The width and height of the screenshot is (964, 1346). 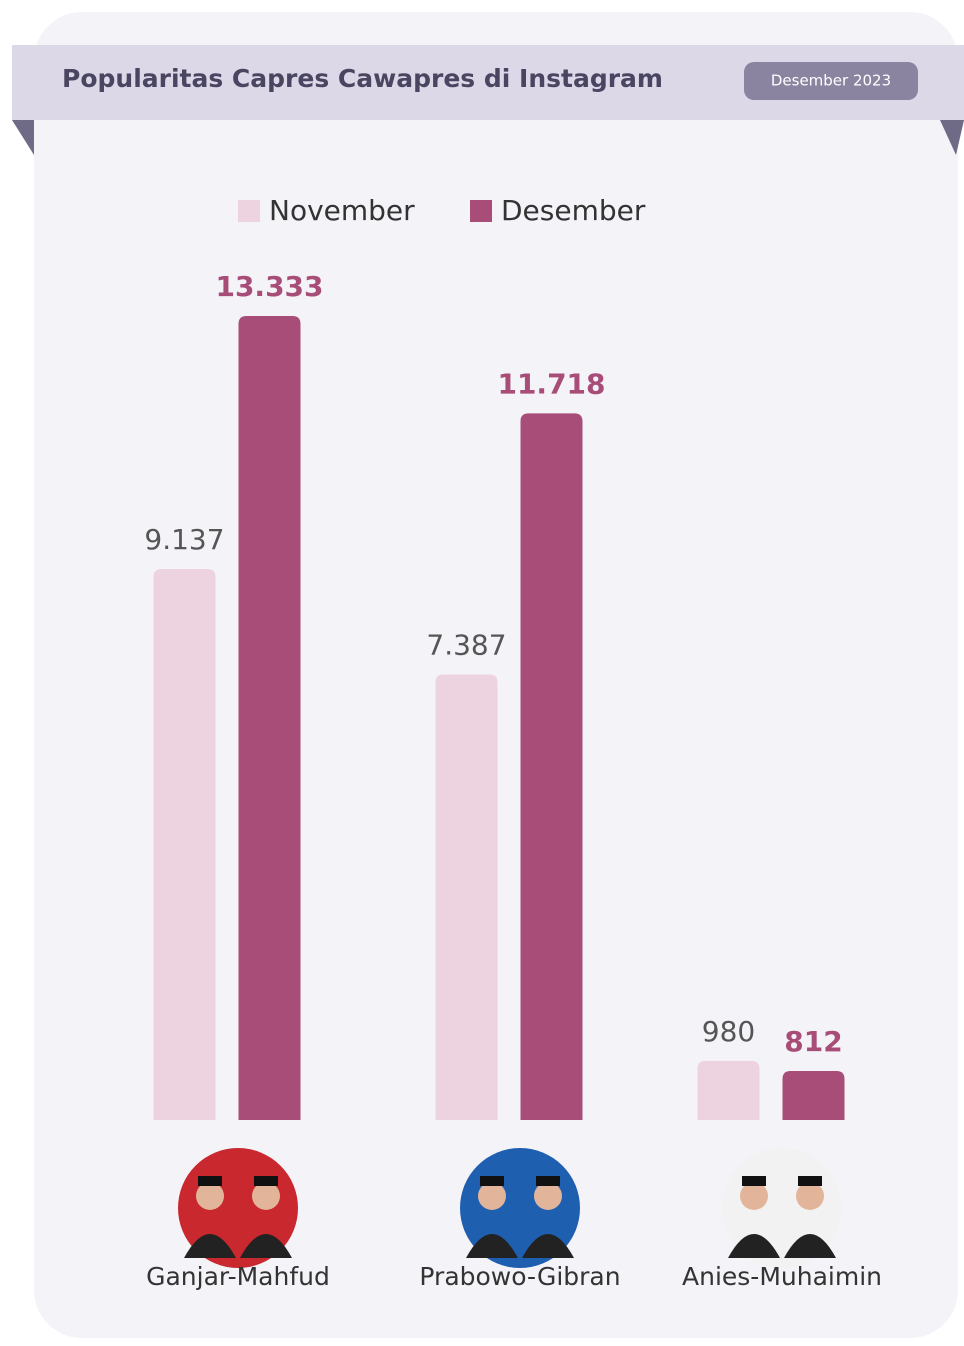 I want to click on x-tick-label: Prabowo-Gibran, so click(x=519, y=1276).